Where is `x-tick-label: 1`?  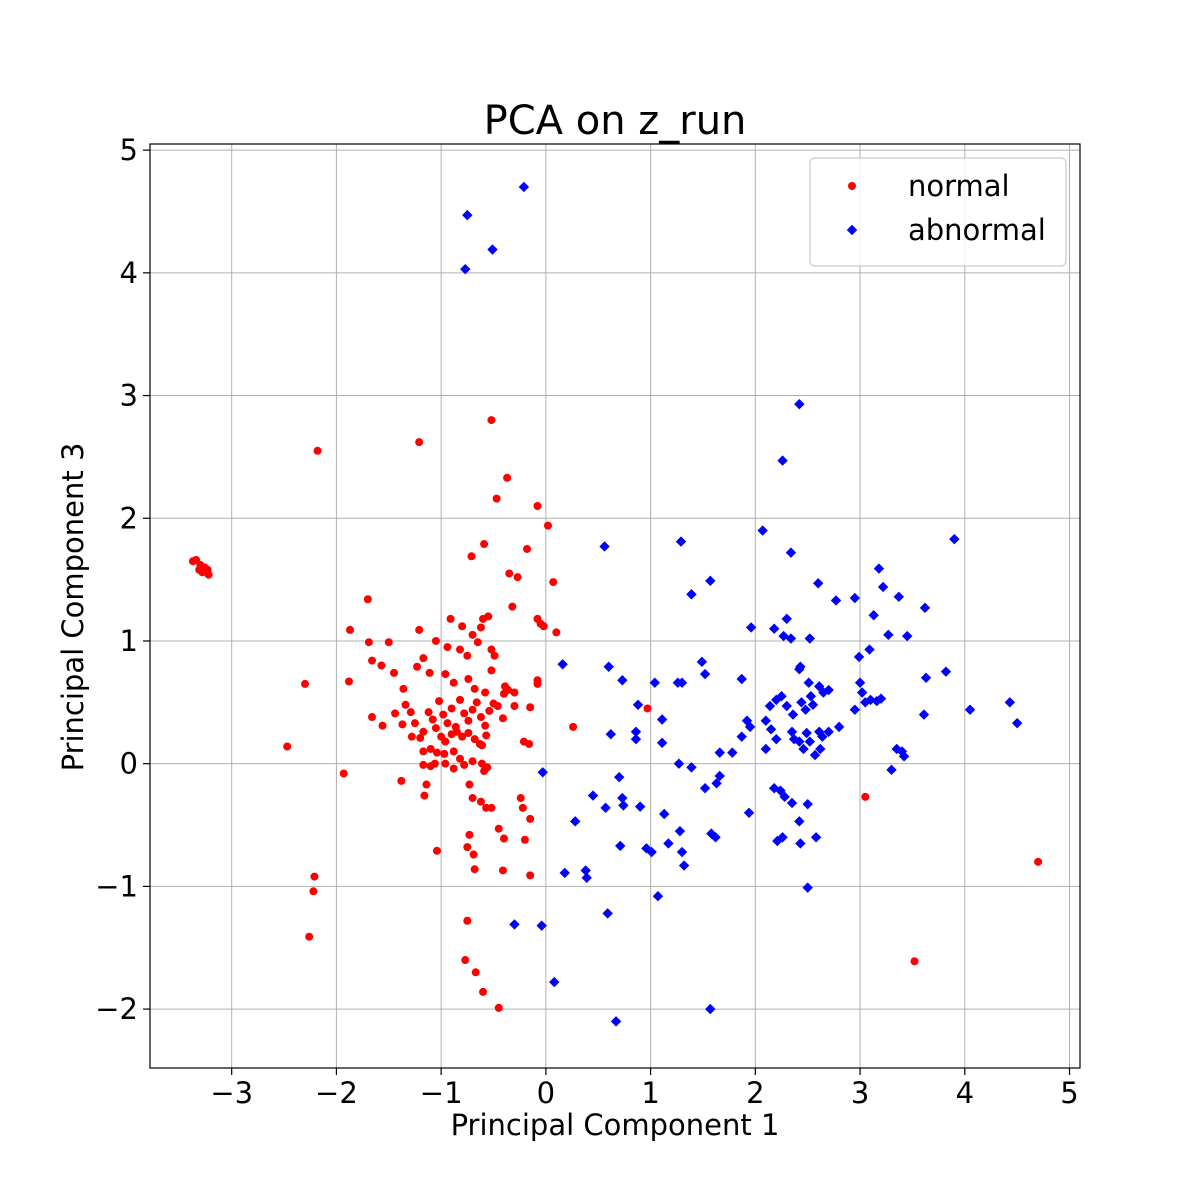
x-tick-label: 1 is located at coordinates (650, 1093).